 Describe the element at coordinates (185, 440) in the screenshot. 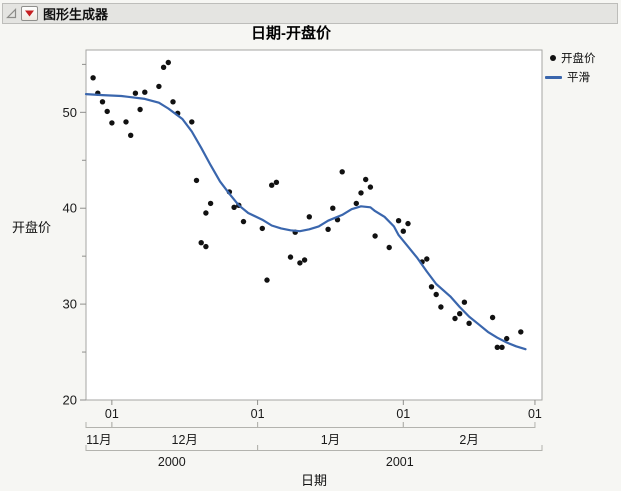

I see `month-label: 12月` at that location.